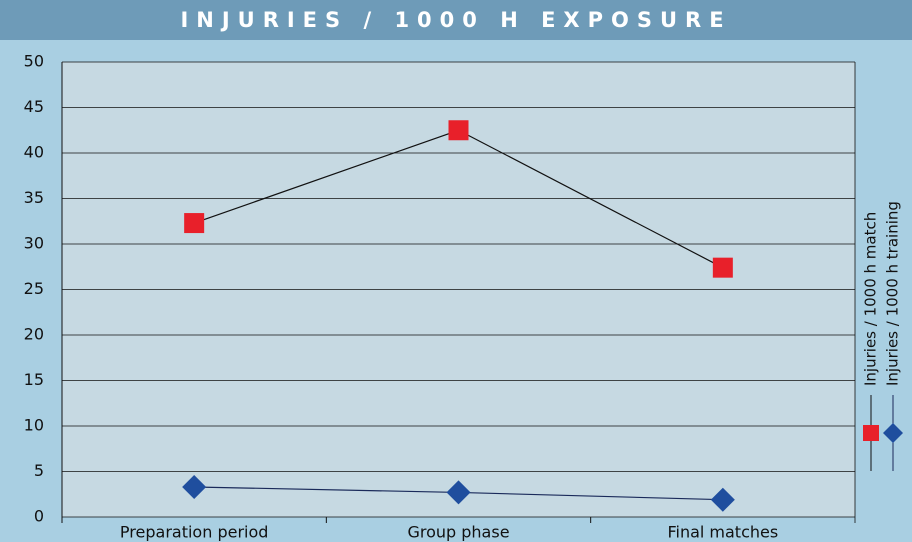  I want to click on y-tick-label: 25, so click(34, 288).